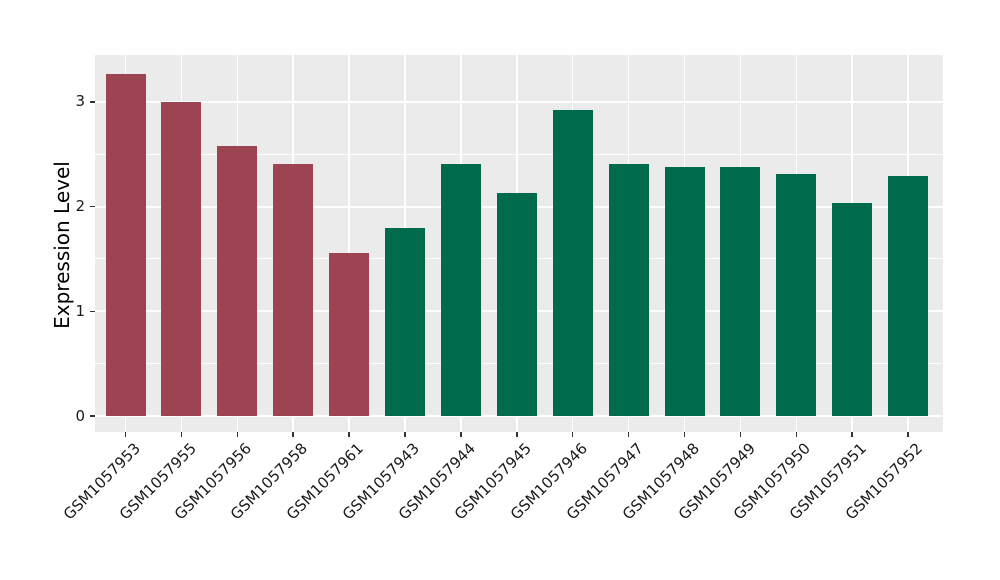  What do you see at coordinates (237, 280) in the screenshot?
I see `bar-GSM1057956` at bounding box center [237, 280].